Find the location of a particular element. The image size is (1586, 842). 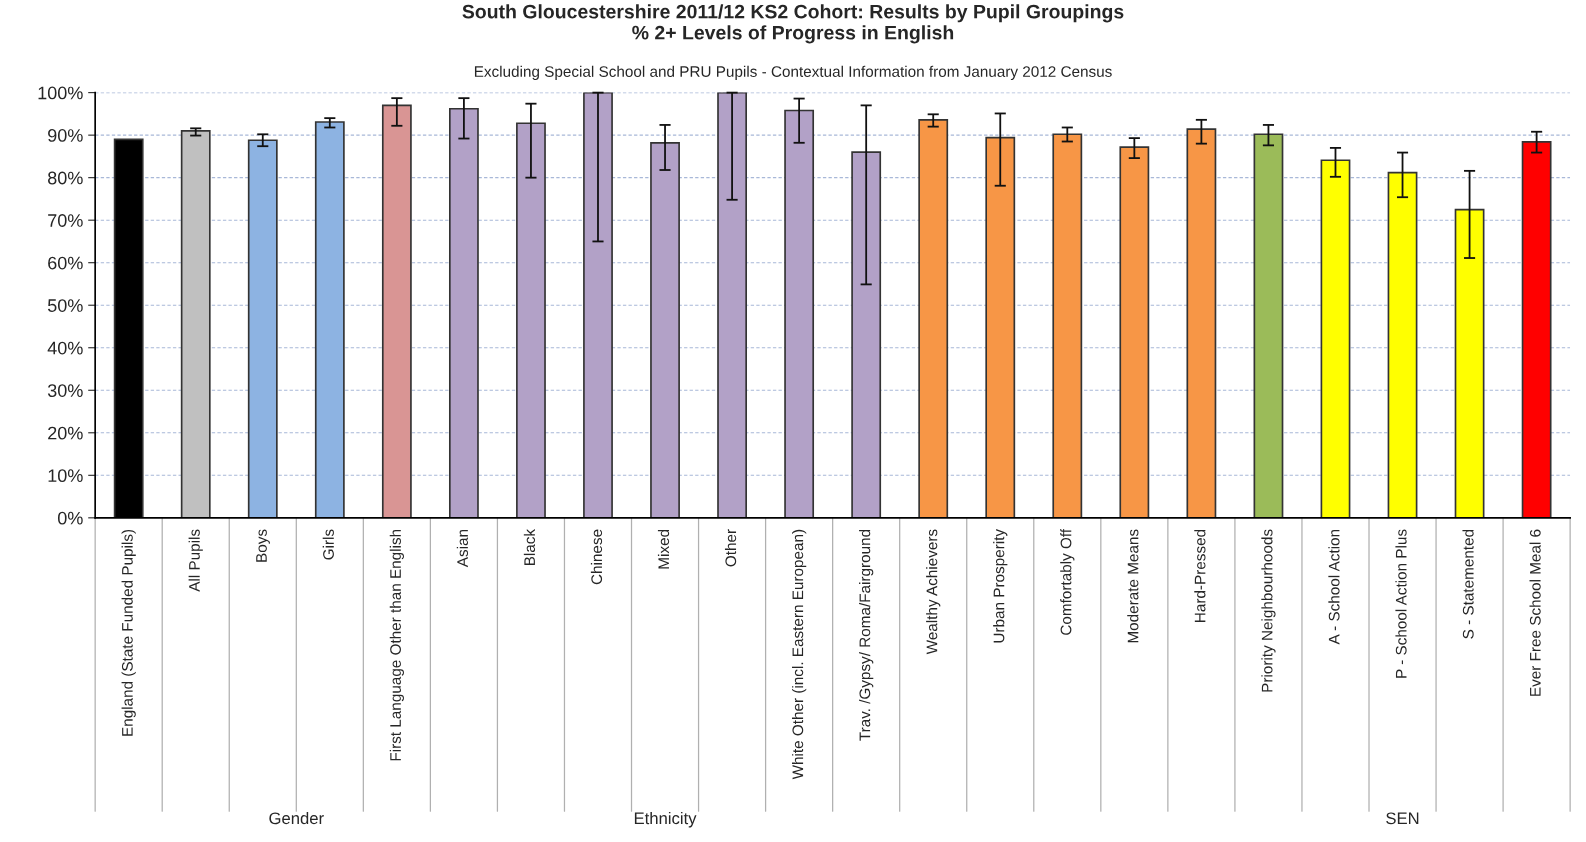

x-tick-label: England (State Funded Pupils) is located at coordinates (128, 632).